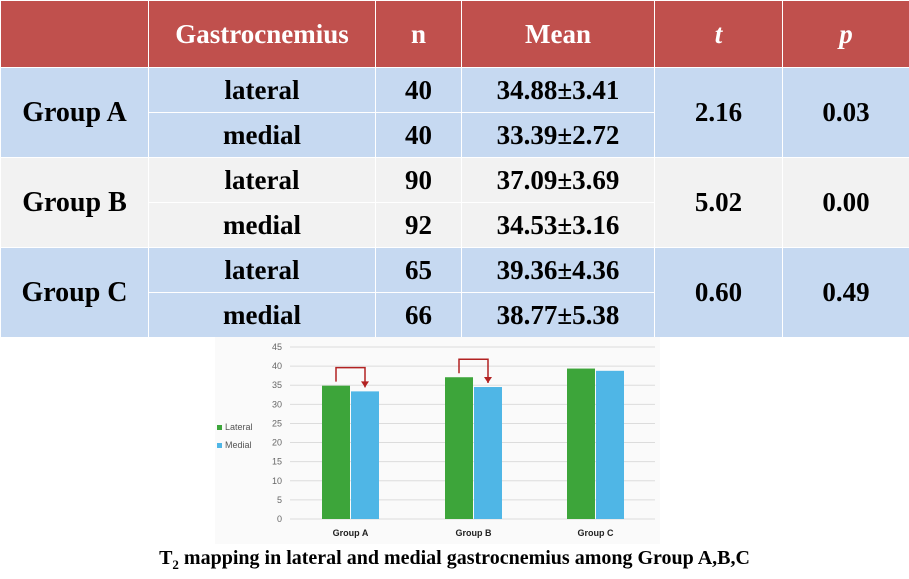  What do you see at coordinates (418, 270) in the screenshot?
I see `n-cell: 65` at bounding box center [418, 270].